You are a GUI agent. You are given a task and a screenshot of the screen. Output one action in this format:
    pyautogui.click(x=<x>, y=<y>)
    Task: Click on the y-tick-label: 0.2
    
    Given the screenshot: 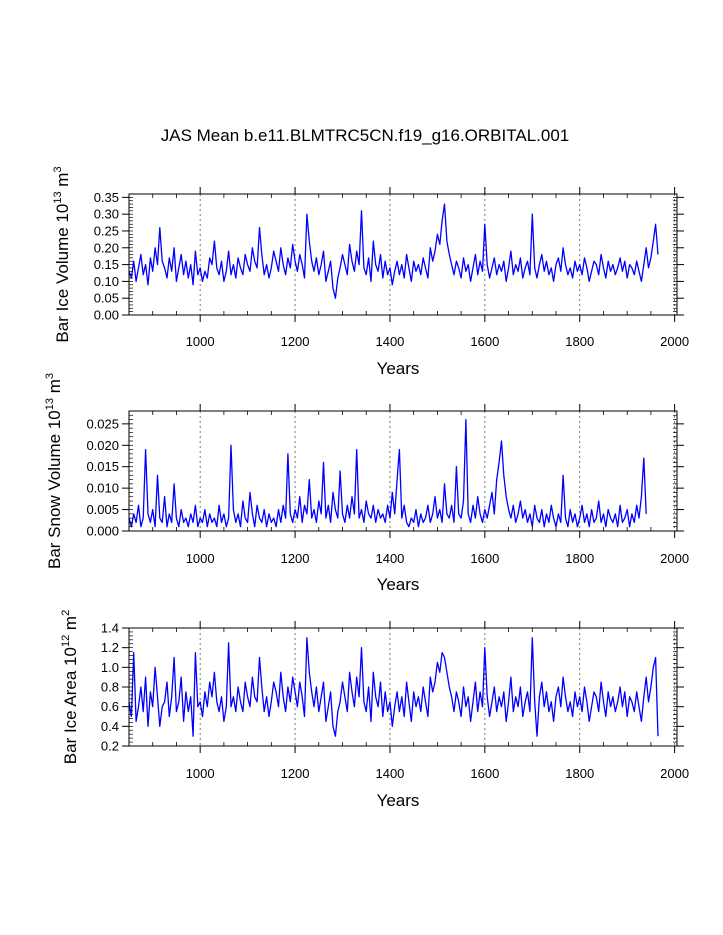 What is the action you would take?
    pyautogui.click(x=110, y=746)
    